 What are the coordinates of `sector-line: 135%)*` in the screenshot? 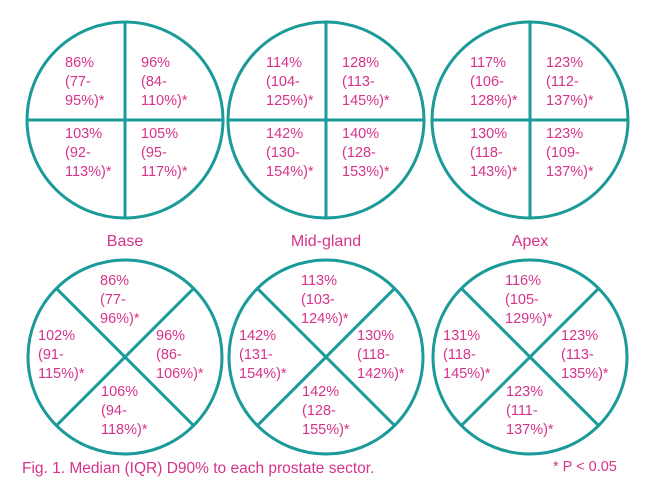 It's located at (585, 374).